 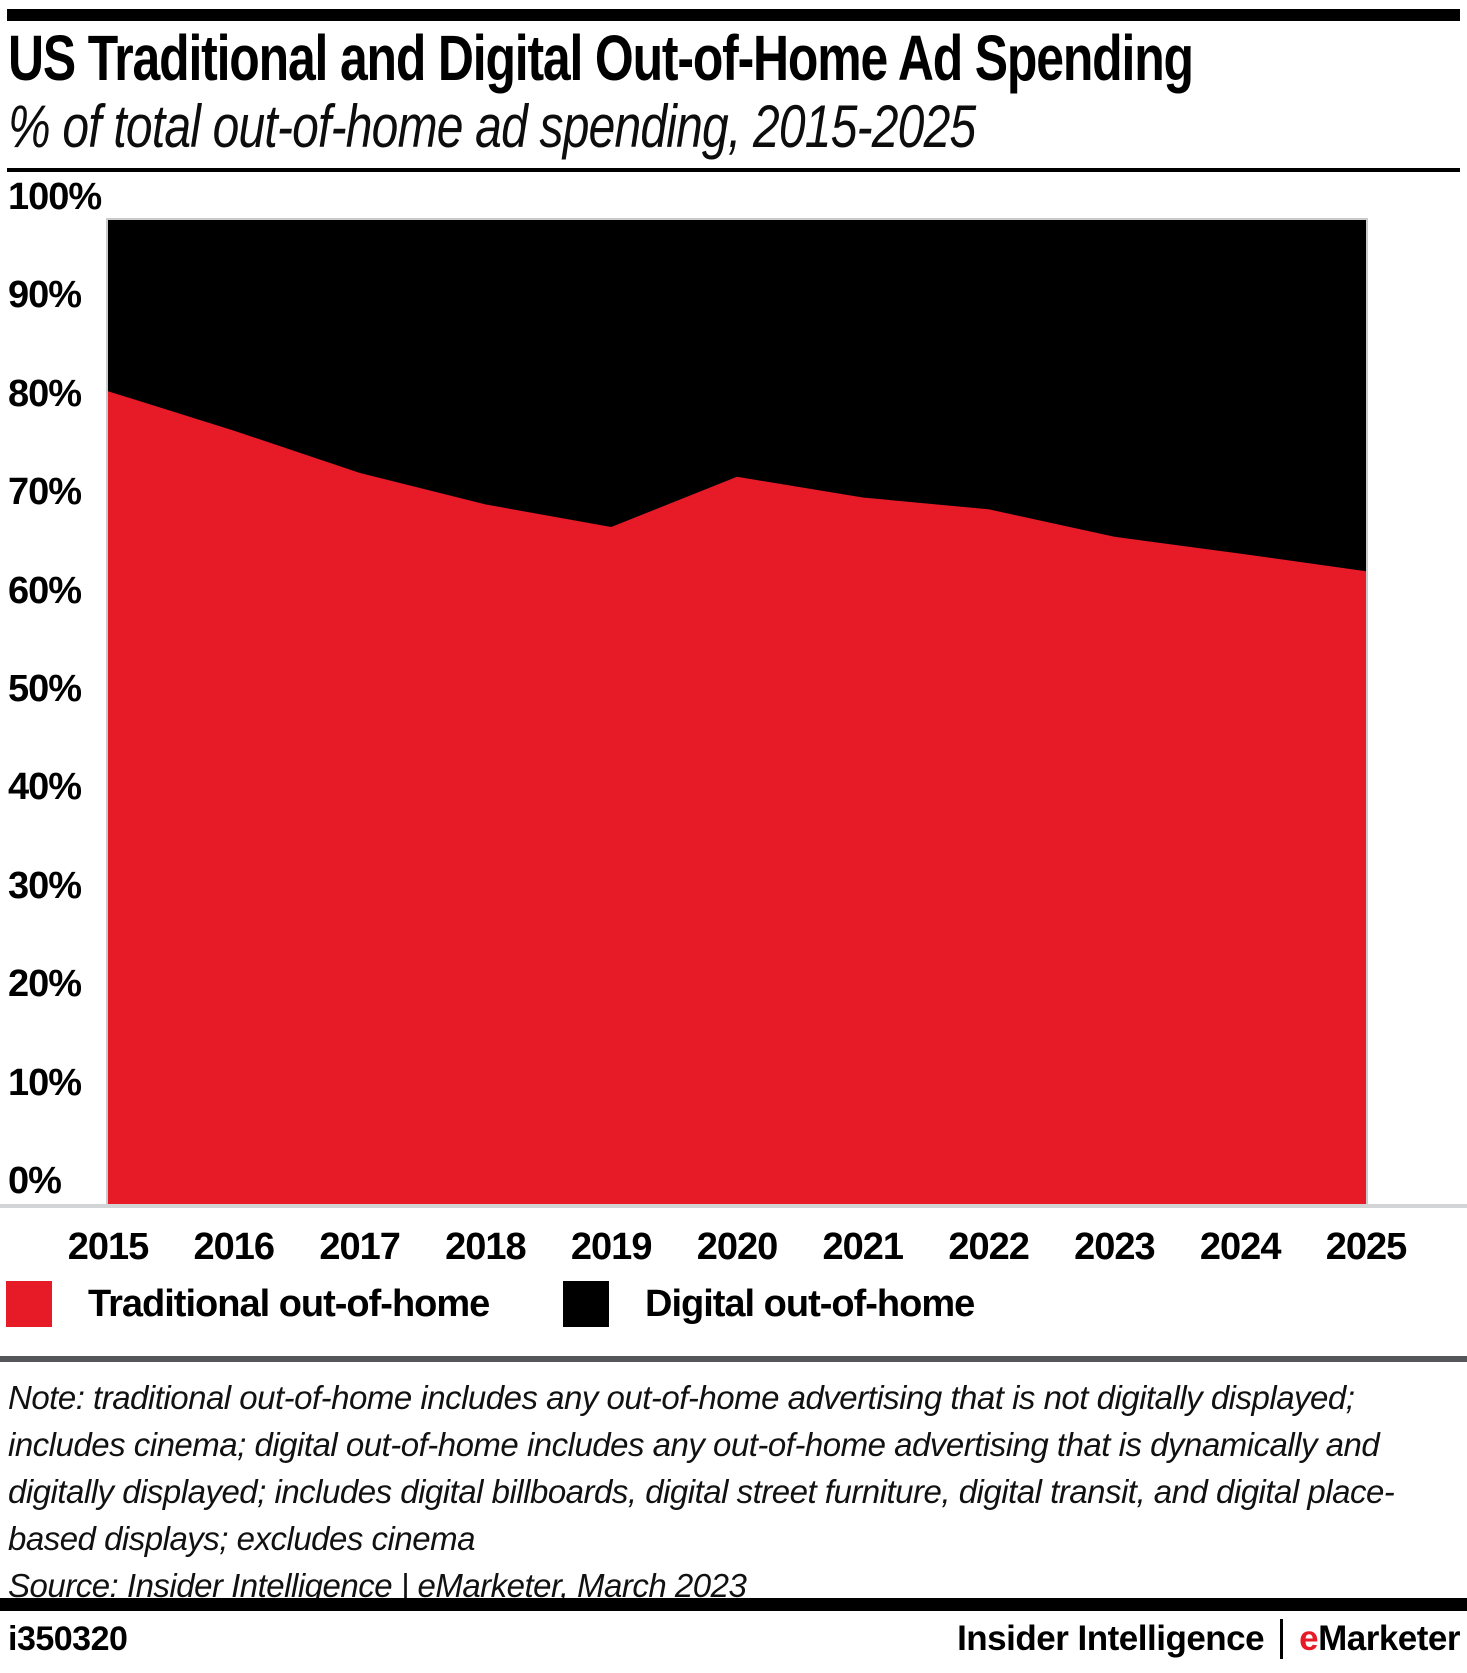 What do you see at coordinates (1309, 1638) in the screenshot?
I see `brand-emarketer-e: e` at bounding box center [1309, 1638].